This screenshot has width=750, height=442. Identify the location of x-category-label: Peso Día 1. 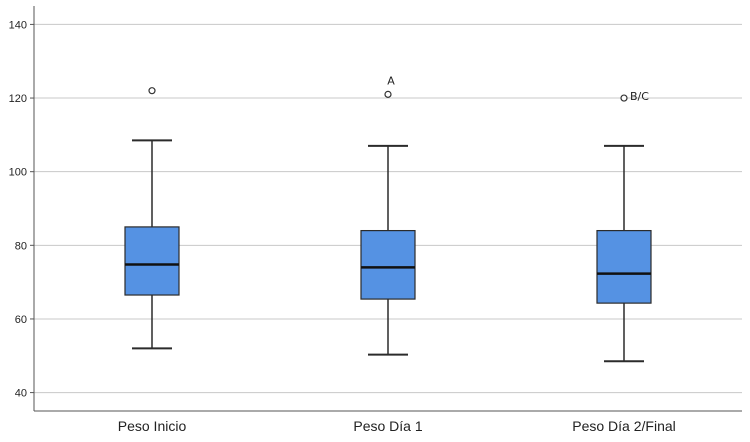
(387, 426).